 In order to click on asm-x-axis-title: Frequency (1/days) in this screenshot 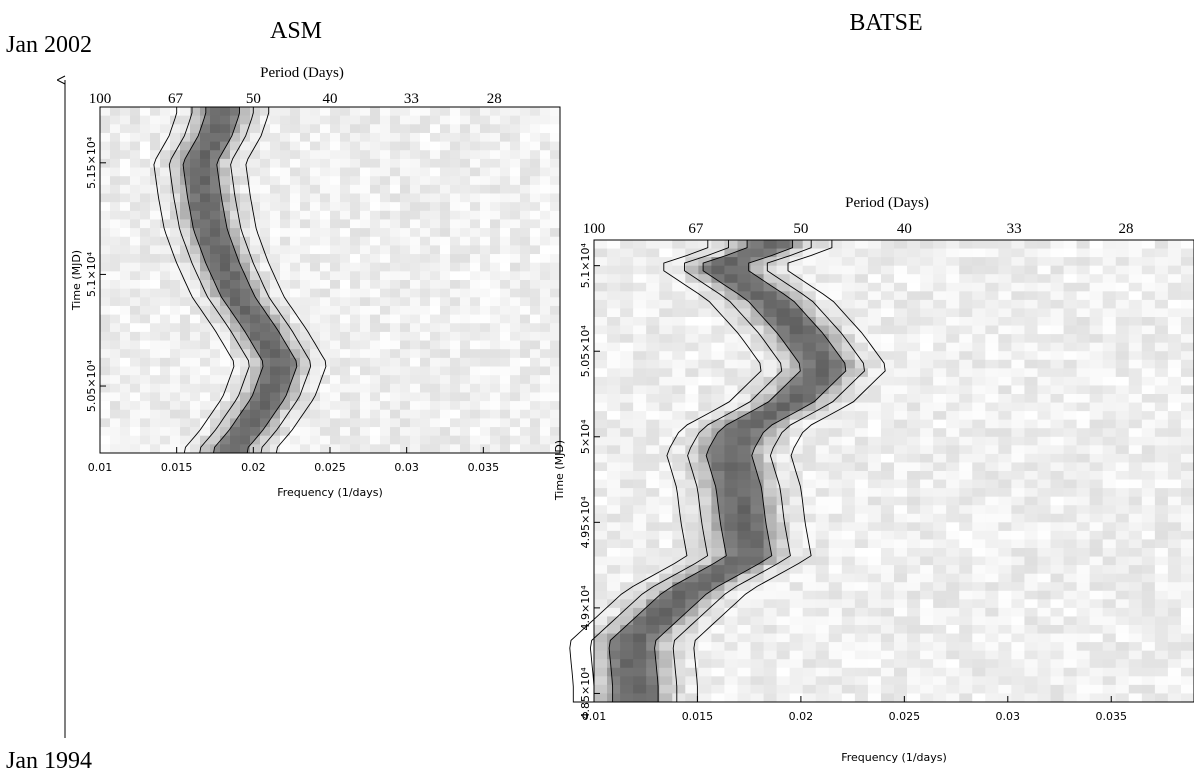, I will do `click(330, 492)`.